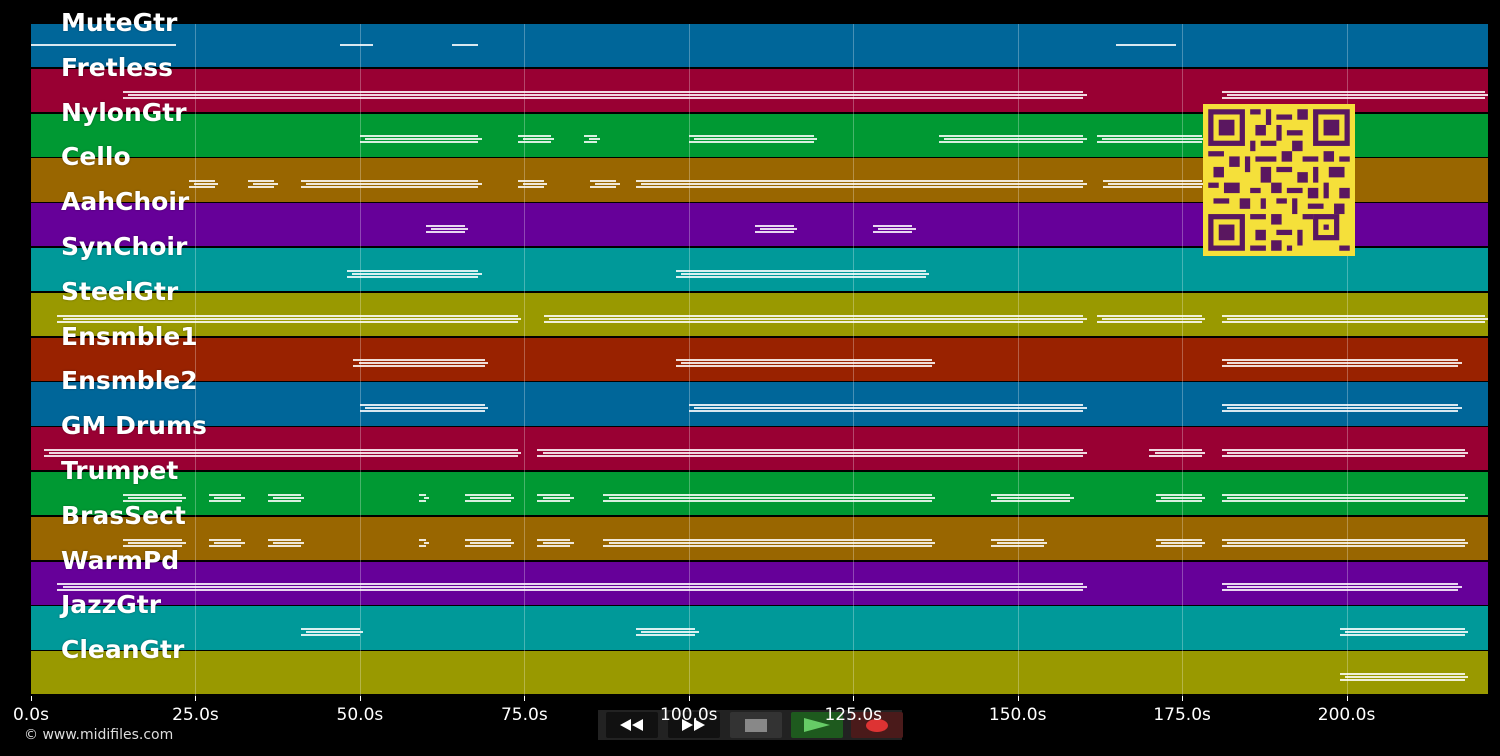 Image resolution: width=1500 pixels, height=756 pixels. Describe the element at coordinates (756, 725) in the screenshot. I see `stop-button` at that location.